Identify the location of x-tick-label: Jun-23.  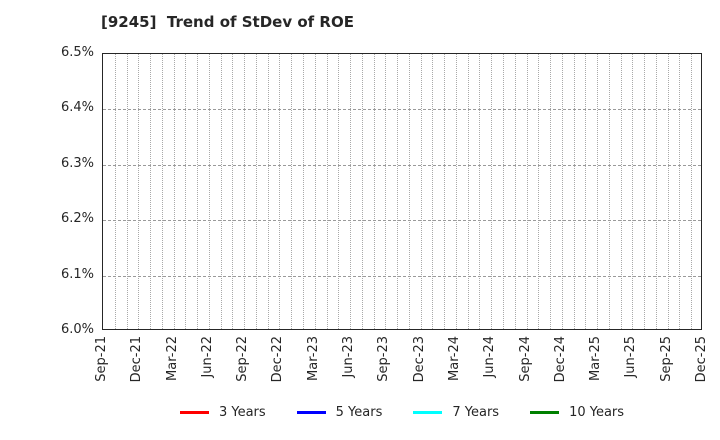
(349, 357).